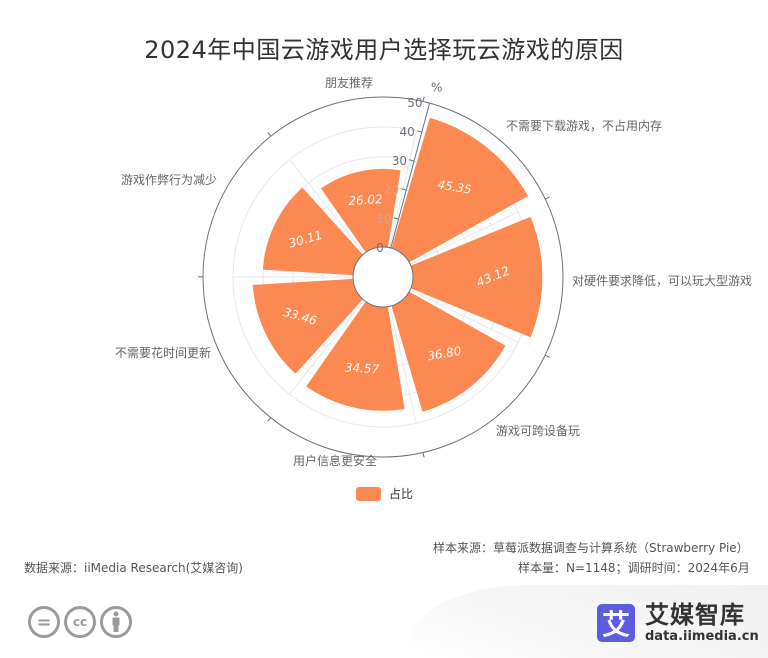  Describe the element at coordinates (414, 103) in the screenshot. I see `radial-axis-tick-label: 50` at that location.